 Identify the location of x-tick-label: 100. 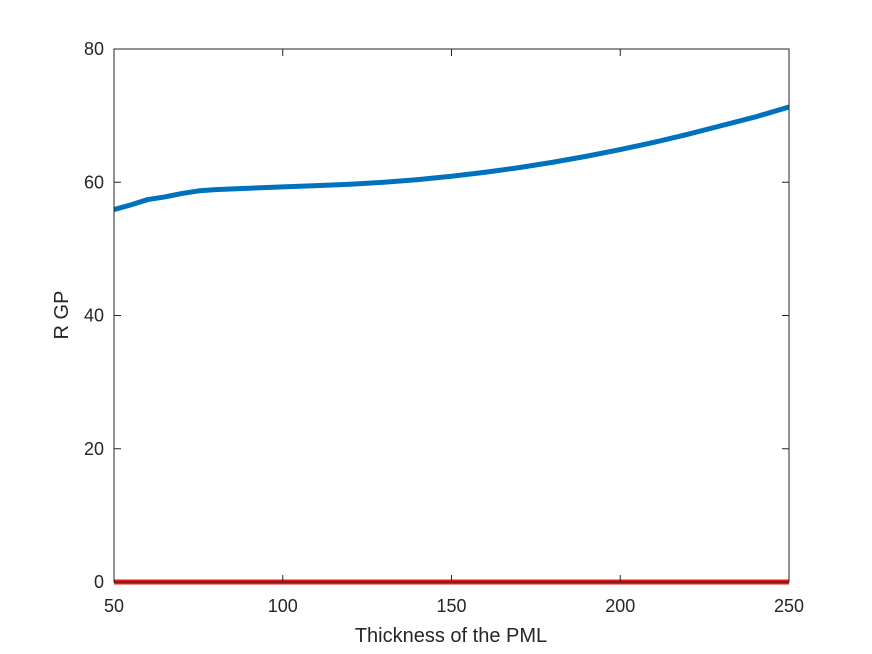
(283, 606).